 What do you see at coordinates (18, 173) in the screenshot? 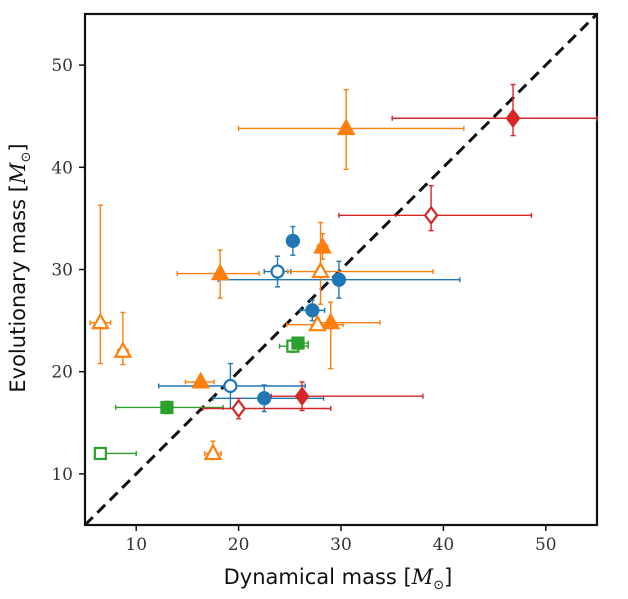
I see `y-axis-unit: M` at bounding box center [18, 173].